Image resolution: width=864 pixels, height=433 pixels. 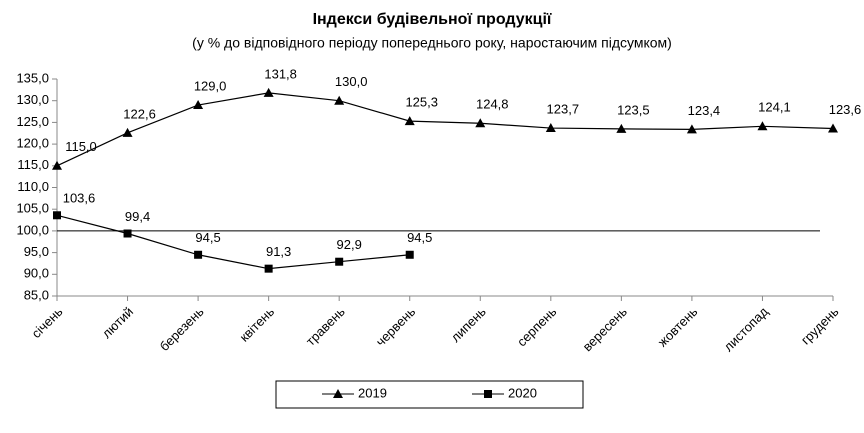 I want to click on data-label: 99,4, so click(x=137, y=216).